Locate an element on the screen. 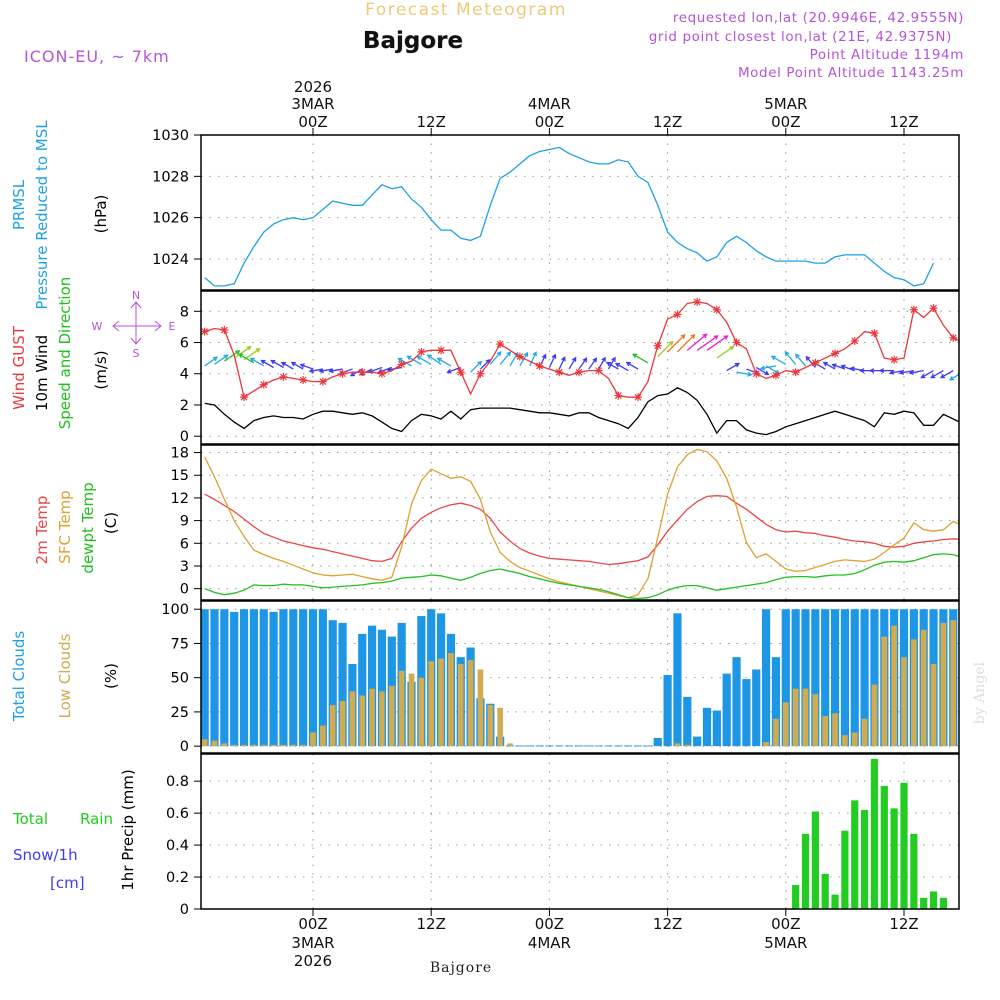 The width and height of the screenshot is (1000, 1000). compass-s: S is located at coordinates (136, 353).